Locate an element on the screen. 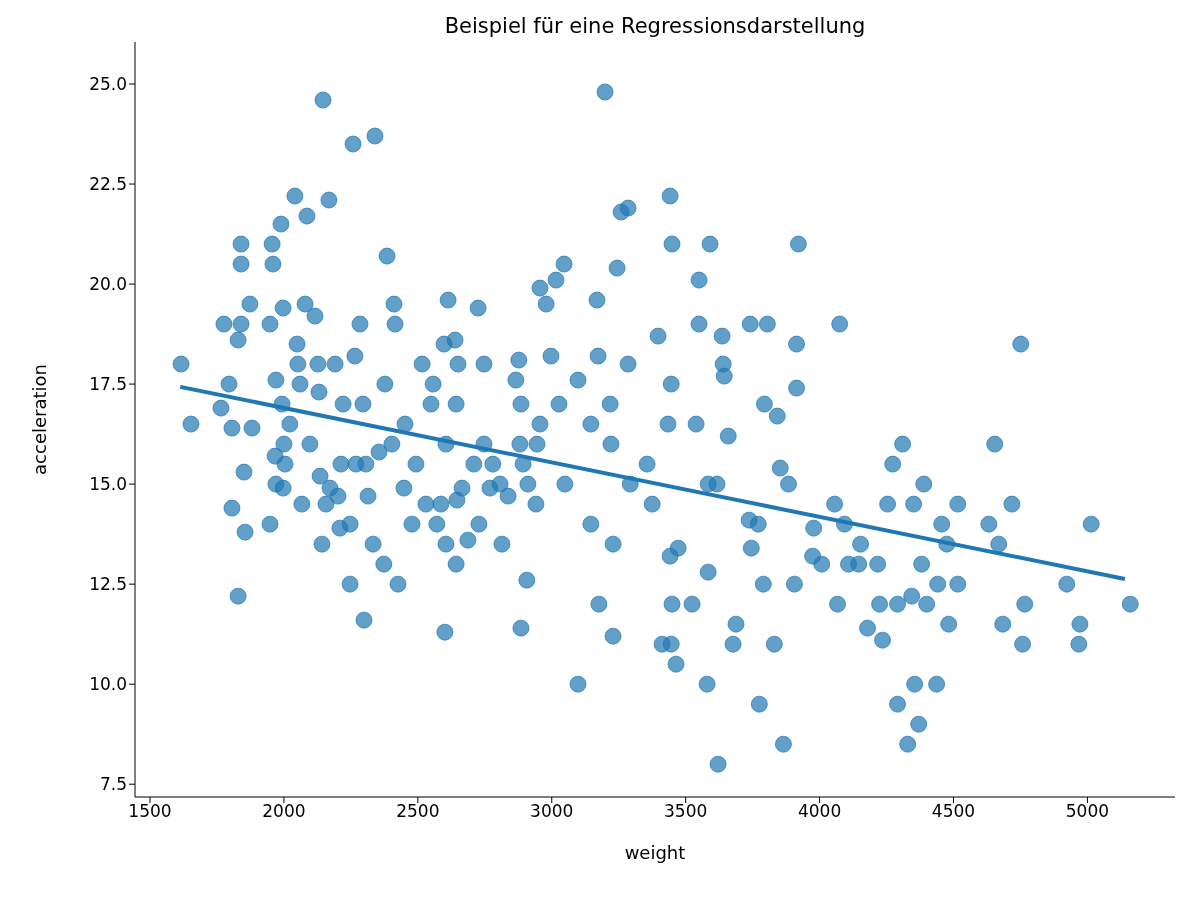  y-tick-label: 22.5 is located at coordinates (108, 184).